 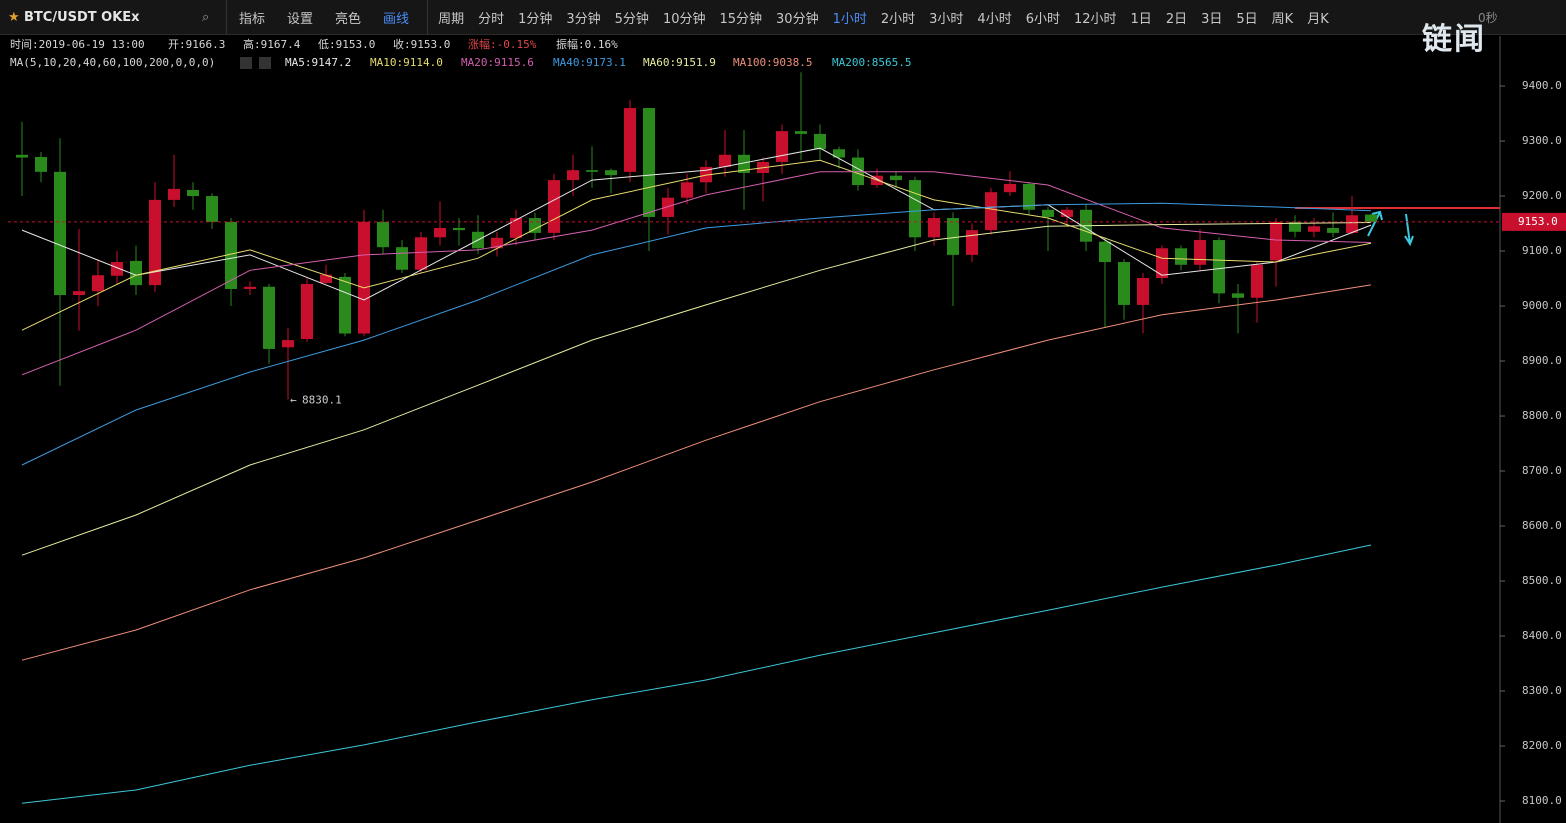 I want to click on watermark: 链闻, so click(x=1454, y=39).